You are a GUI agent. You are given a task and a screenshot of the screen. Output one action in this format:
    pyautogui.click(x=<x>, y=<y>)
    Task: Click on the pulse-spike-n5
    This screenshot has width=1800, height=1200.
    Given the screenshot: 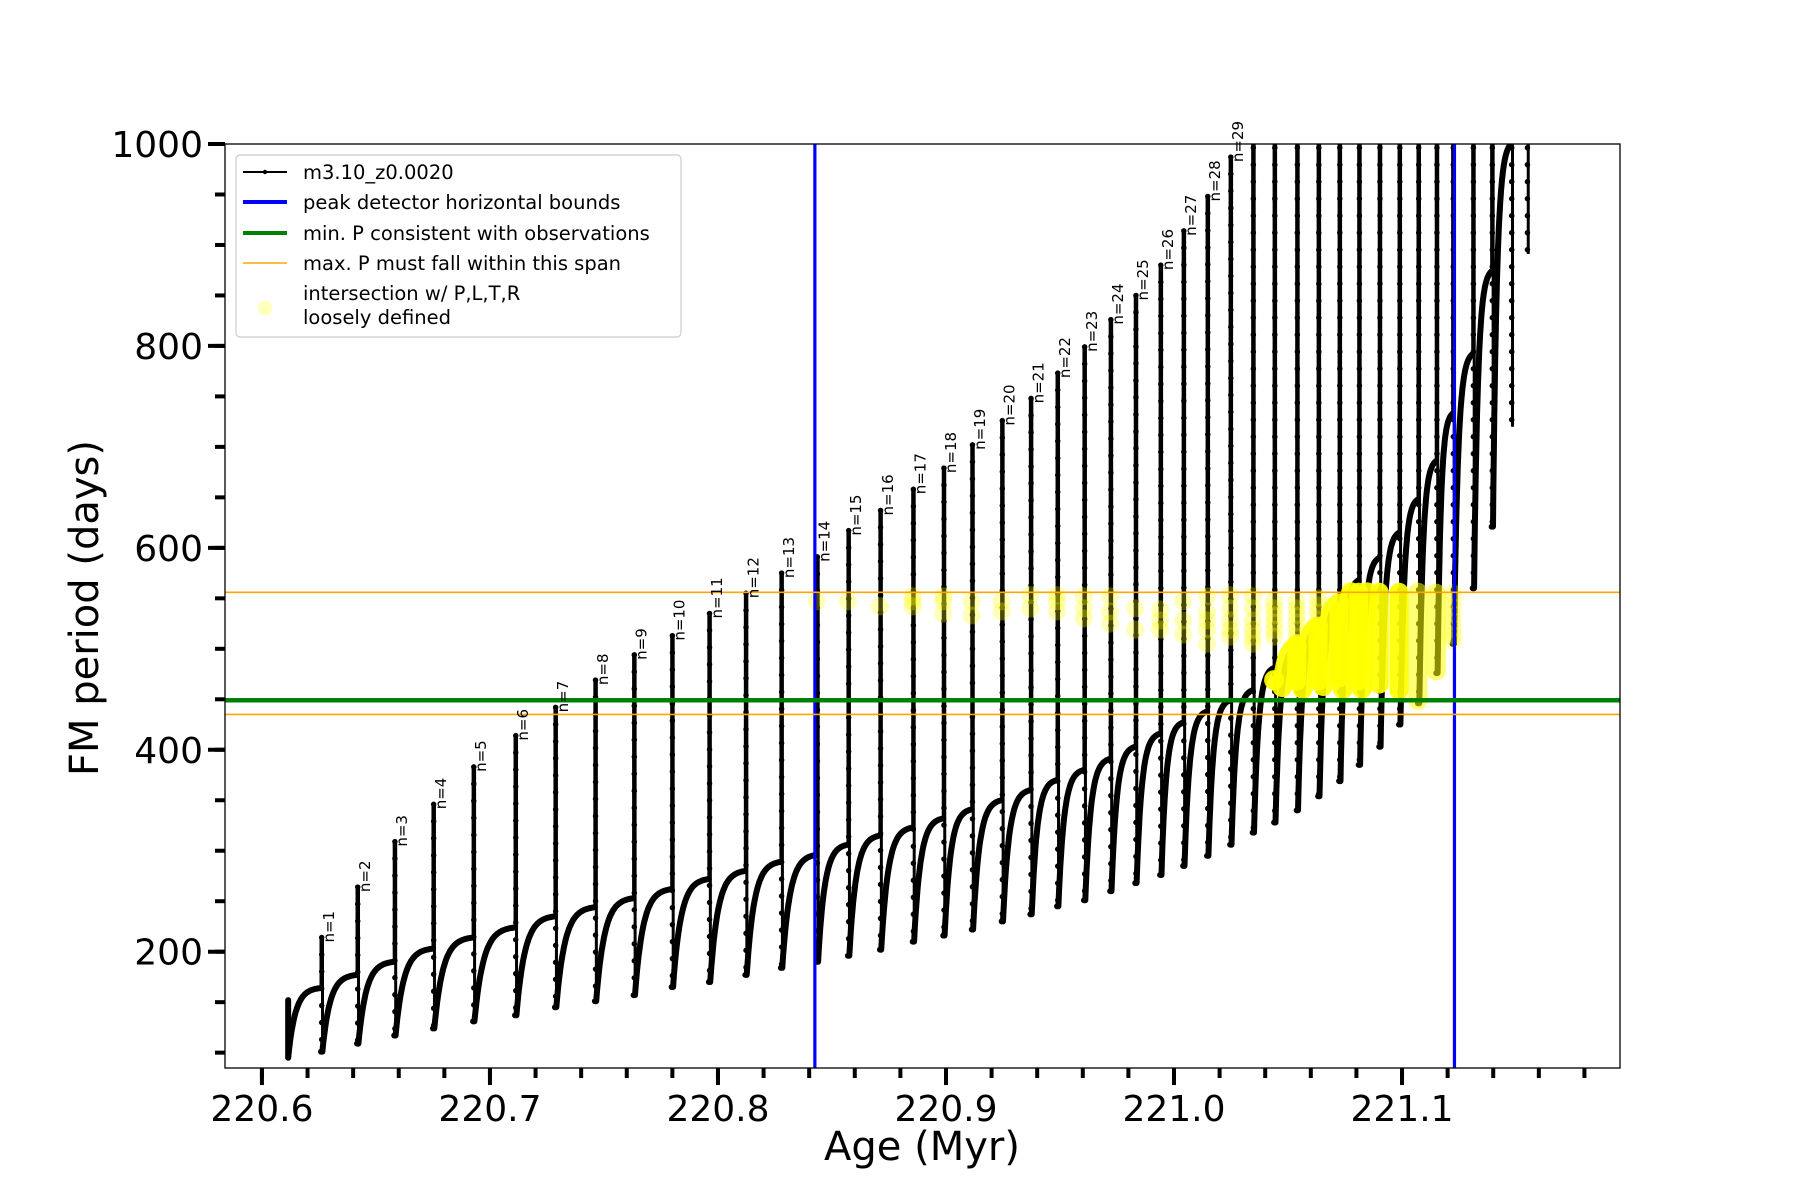 What is the action you would take?
    pyautogui.click(x=474, y=894)
    